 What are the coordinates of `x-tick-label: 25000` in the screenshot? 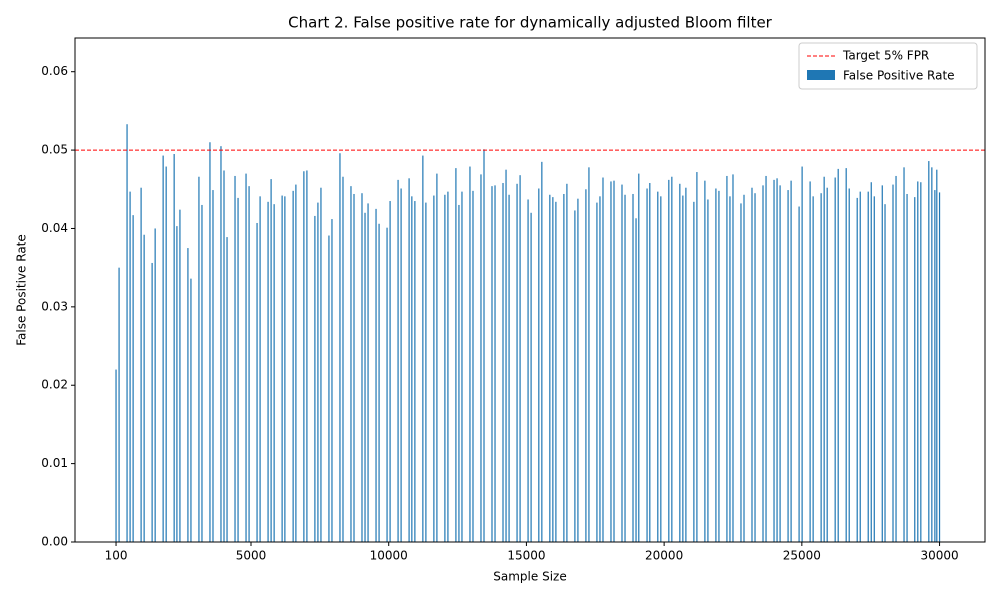 It's located at (802, 556).